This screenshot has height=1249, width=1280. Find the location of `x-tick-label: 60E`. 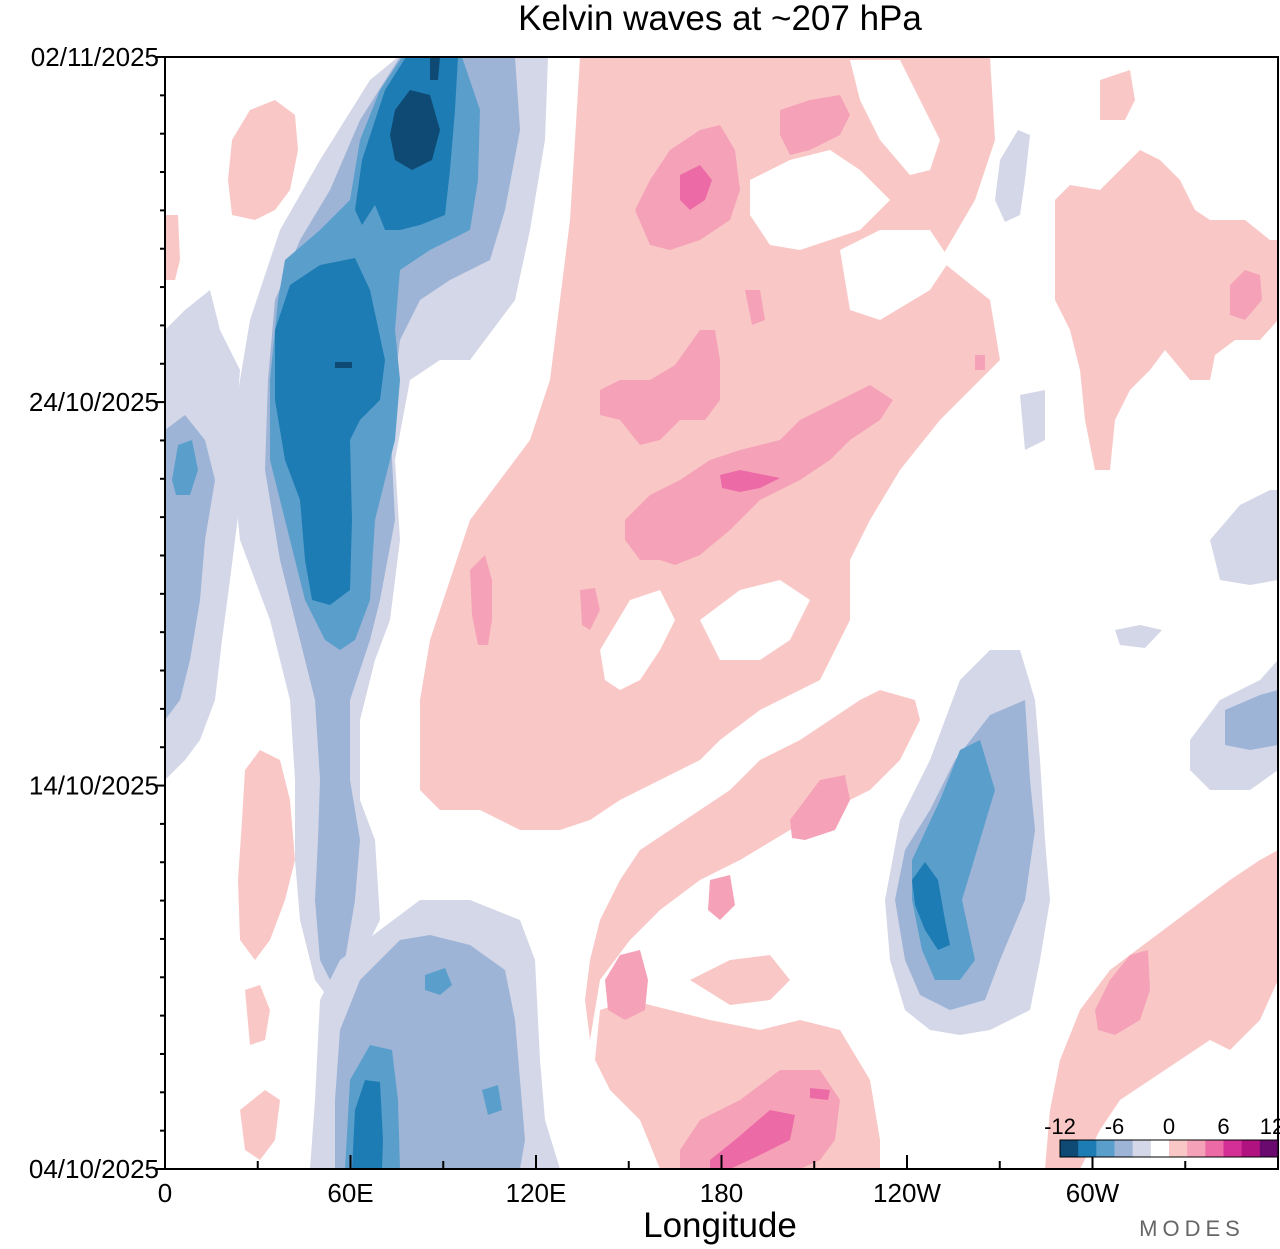

x-tick-label: 60E is located at coordinates (350, 1193).